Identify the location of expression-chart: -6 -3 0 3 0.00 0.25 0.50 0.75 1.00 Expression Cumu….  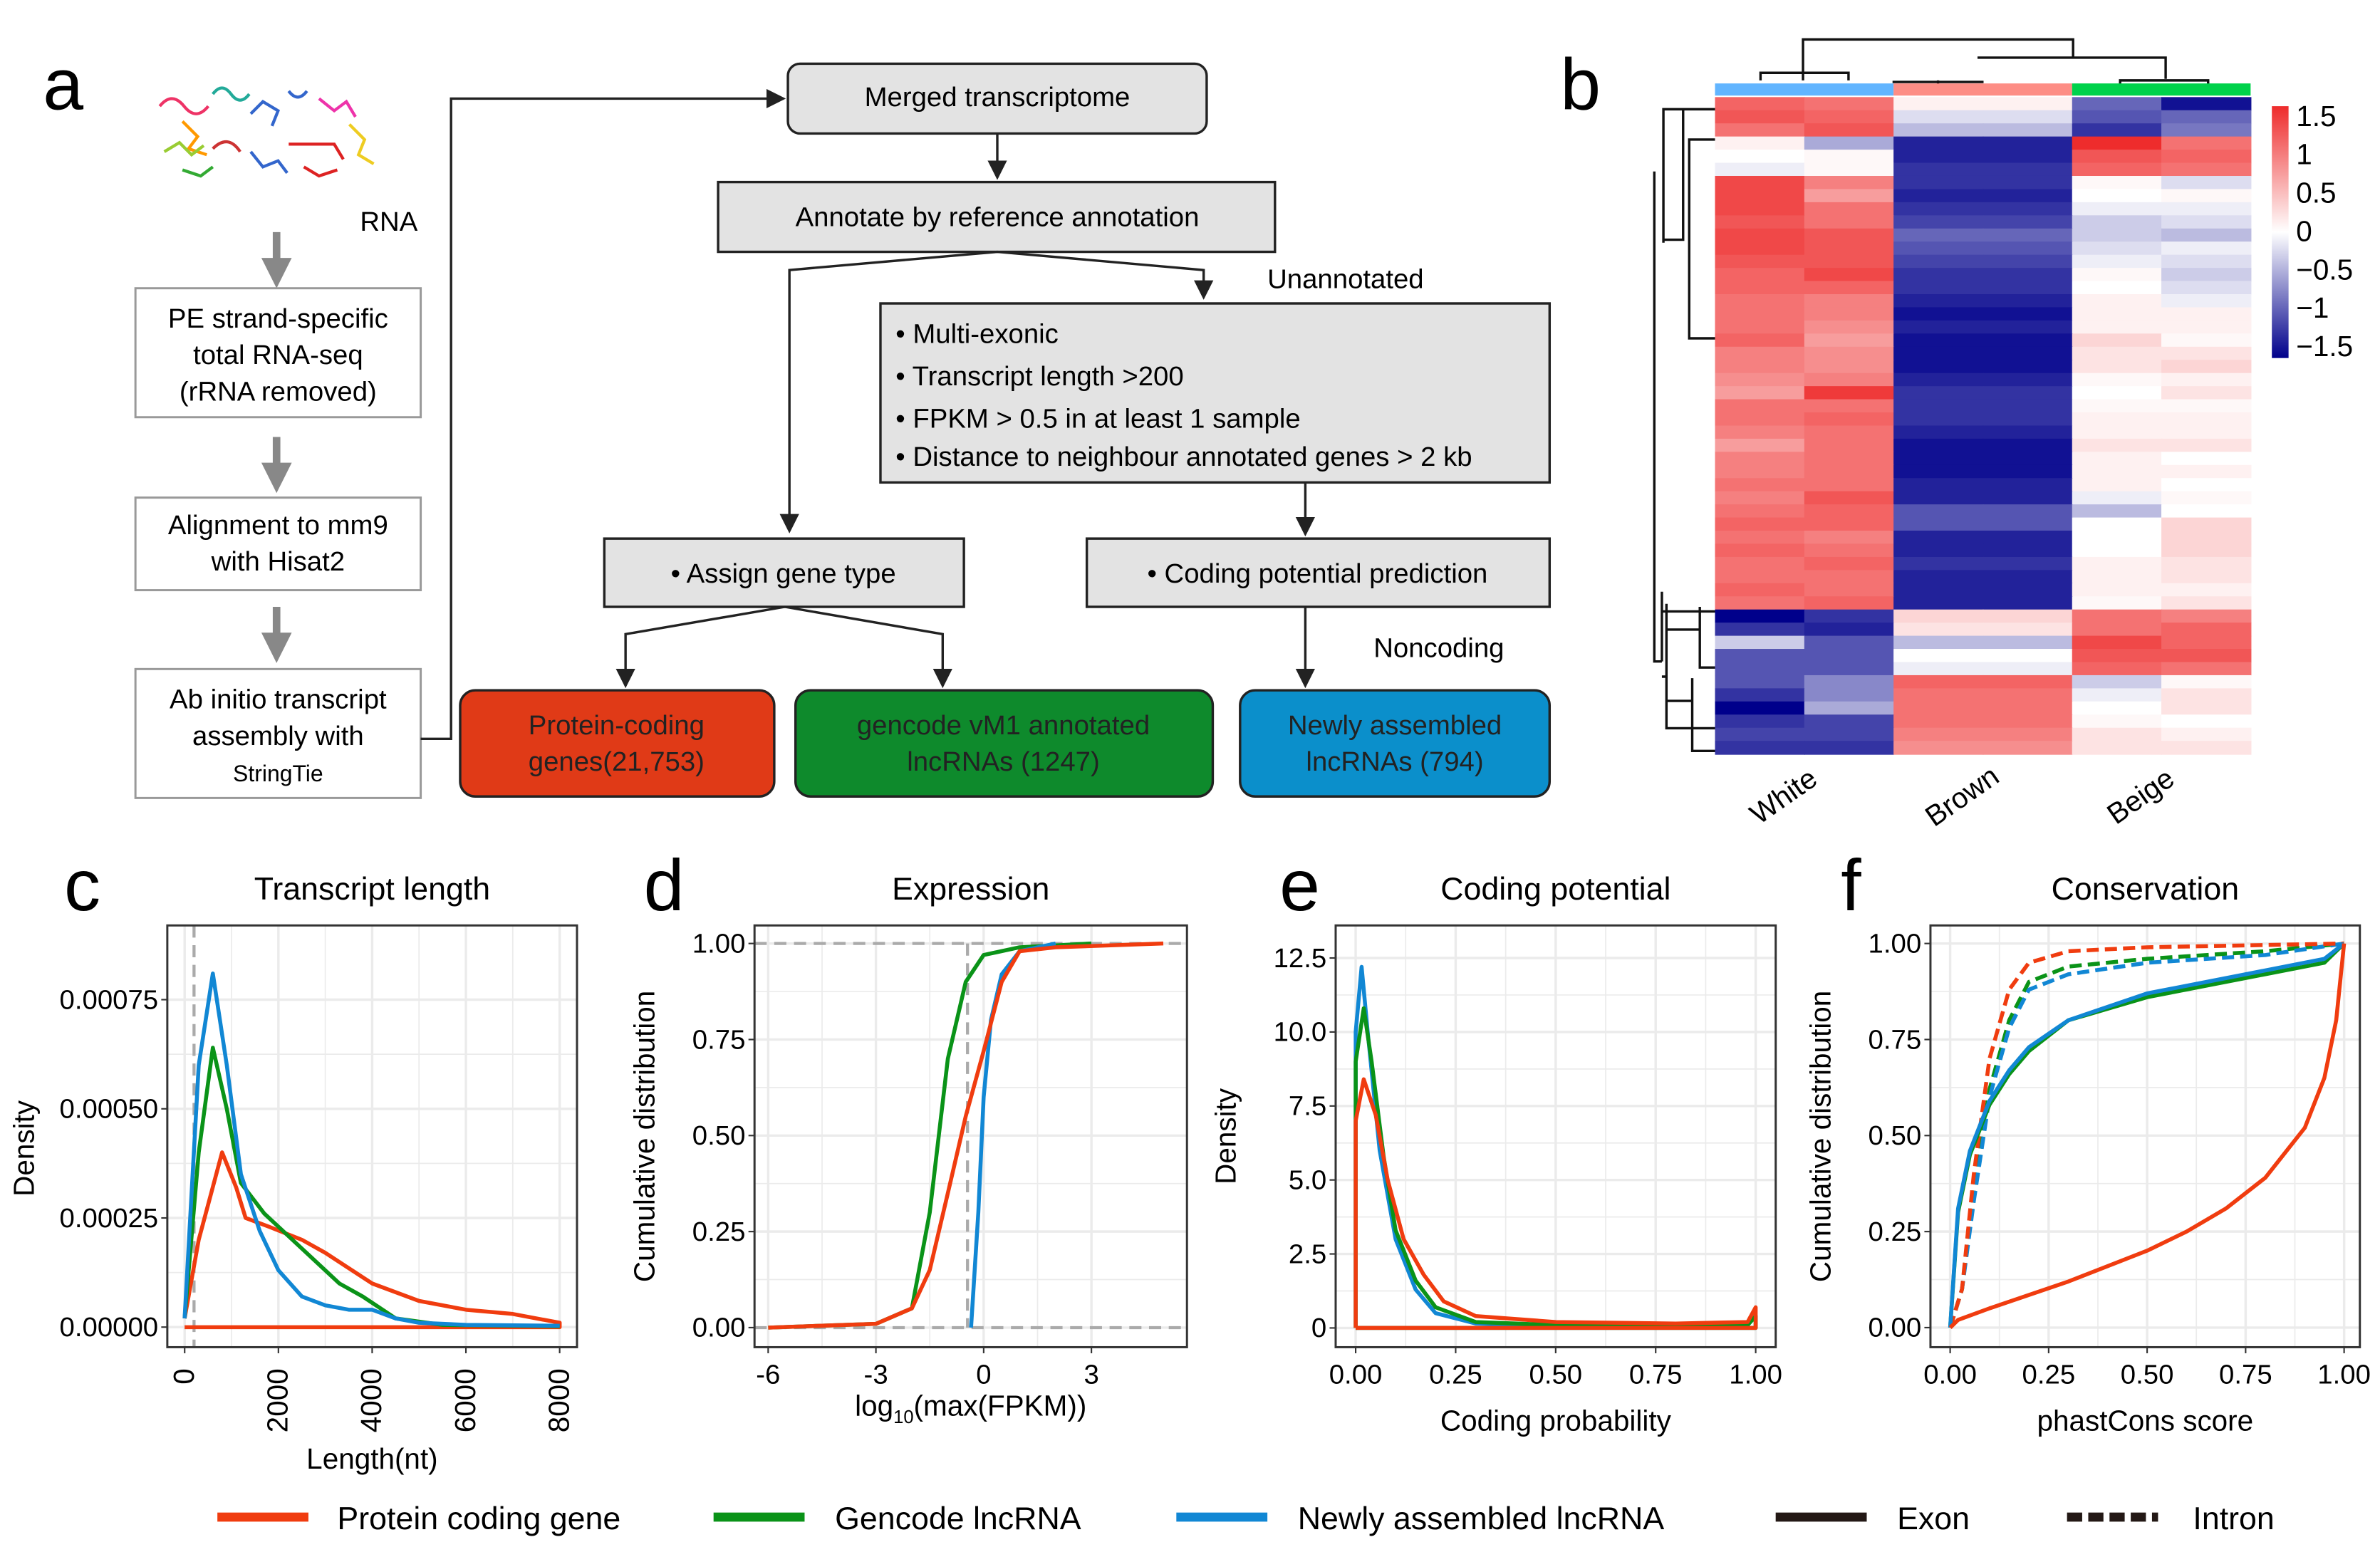
(908, 1149).